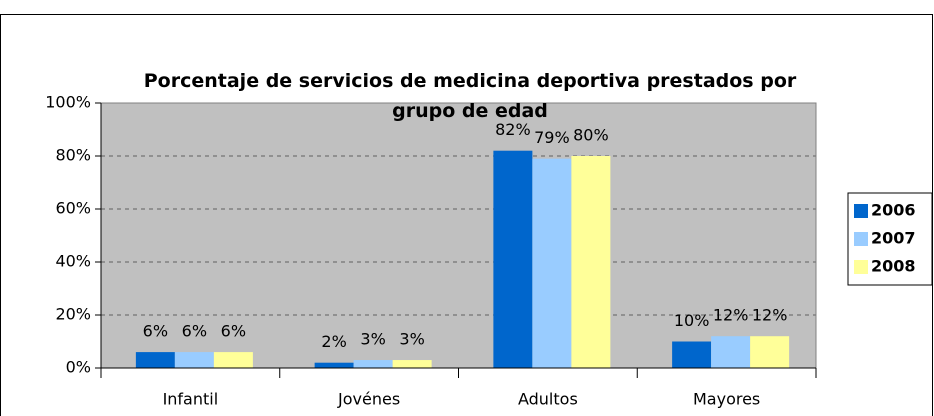  I want to click on legend-label: 2007, so click(893, 238).